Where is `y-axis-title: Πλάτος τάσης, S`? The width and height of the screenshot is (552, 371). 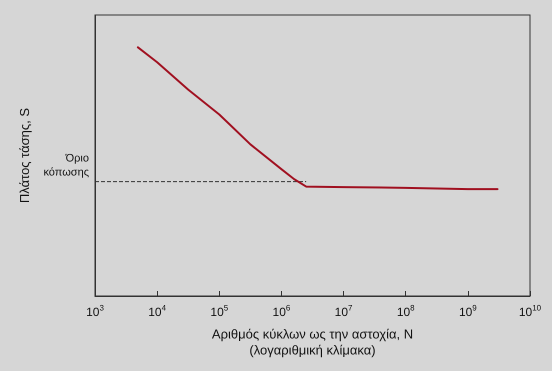
y-axis-title: Πλάτος τάσης, S is located at coordinates (24, 156).